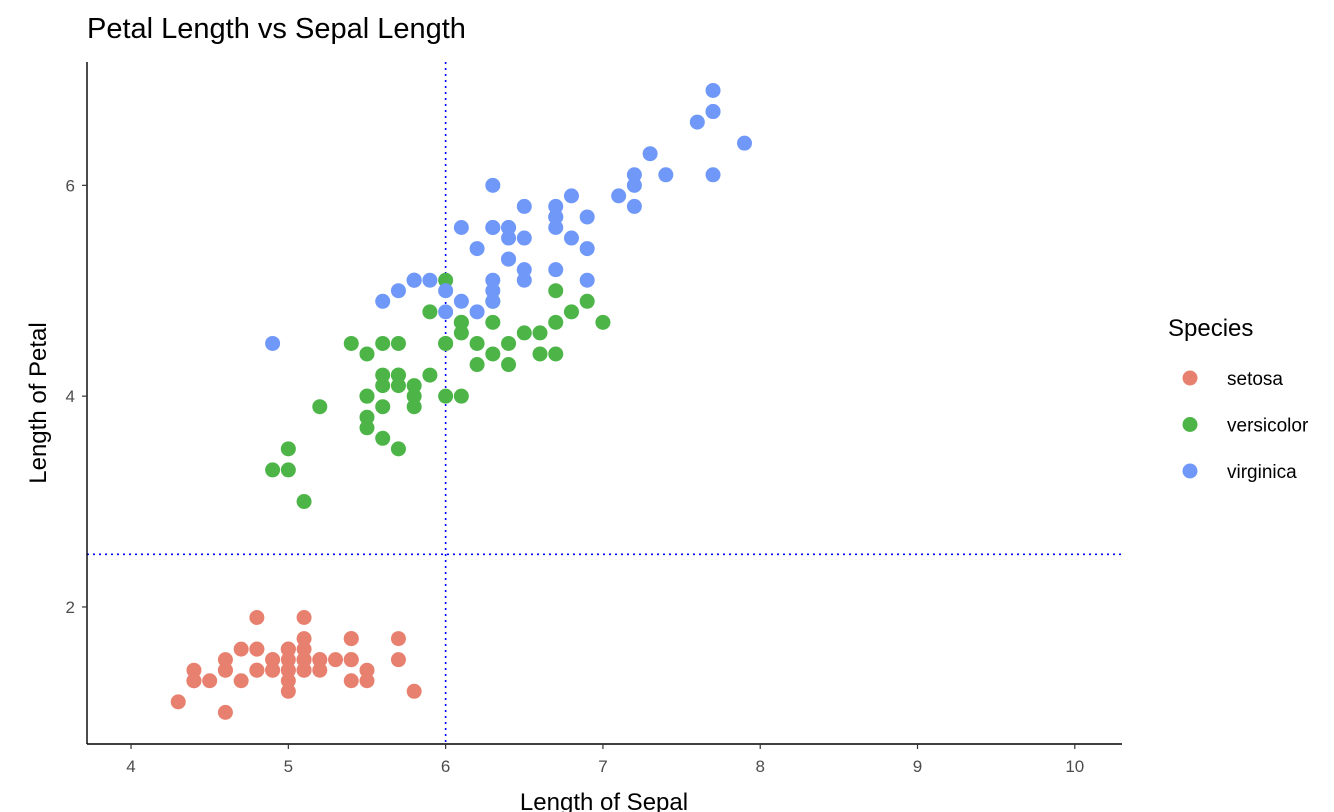 The image size is (1334, 812). What do you see at coordinates (602, 766) in the screenshot?
I see `x-tick-label: 7` at bounding box center [602, 766].